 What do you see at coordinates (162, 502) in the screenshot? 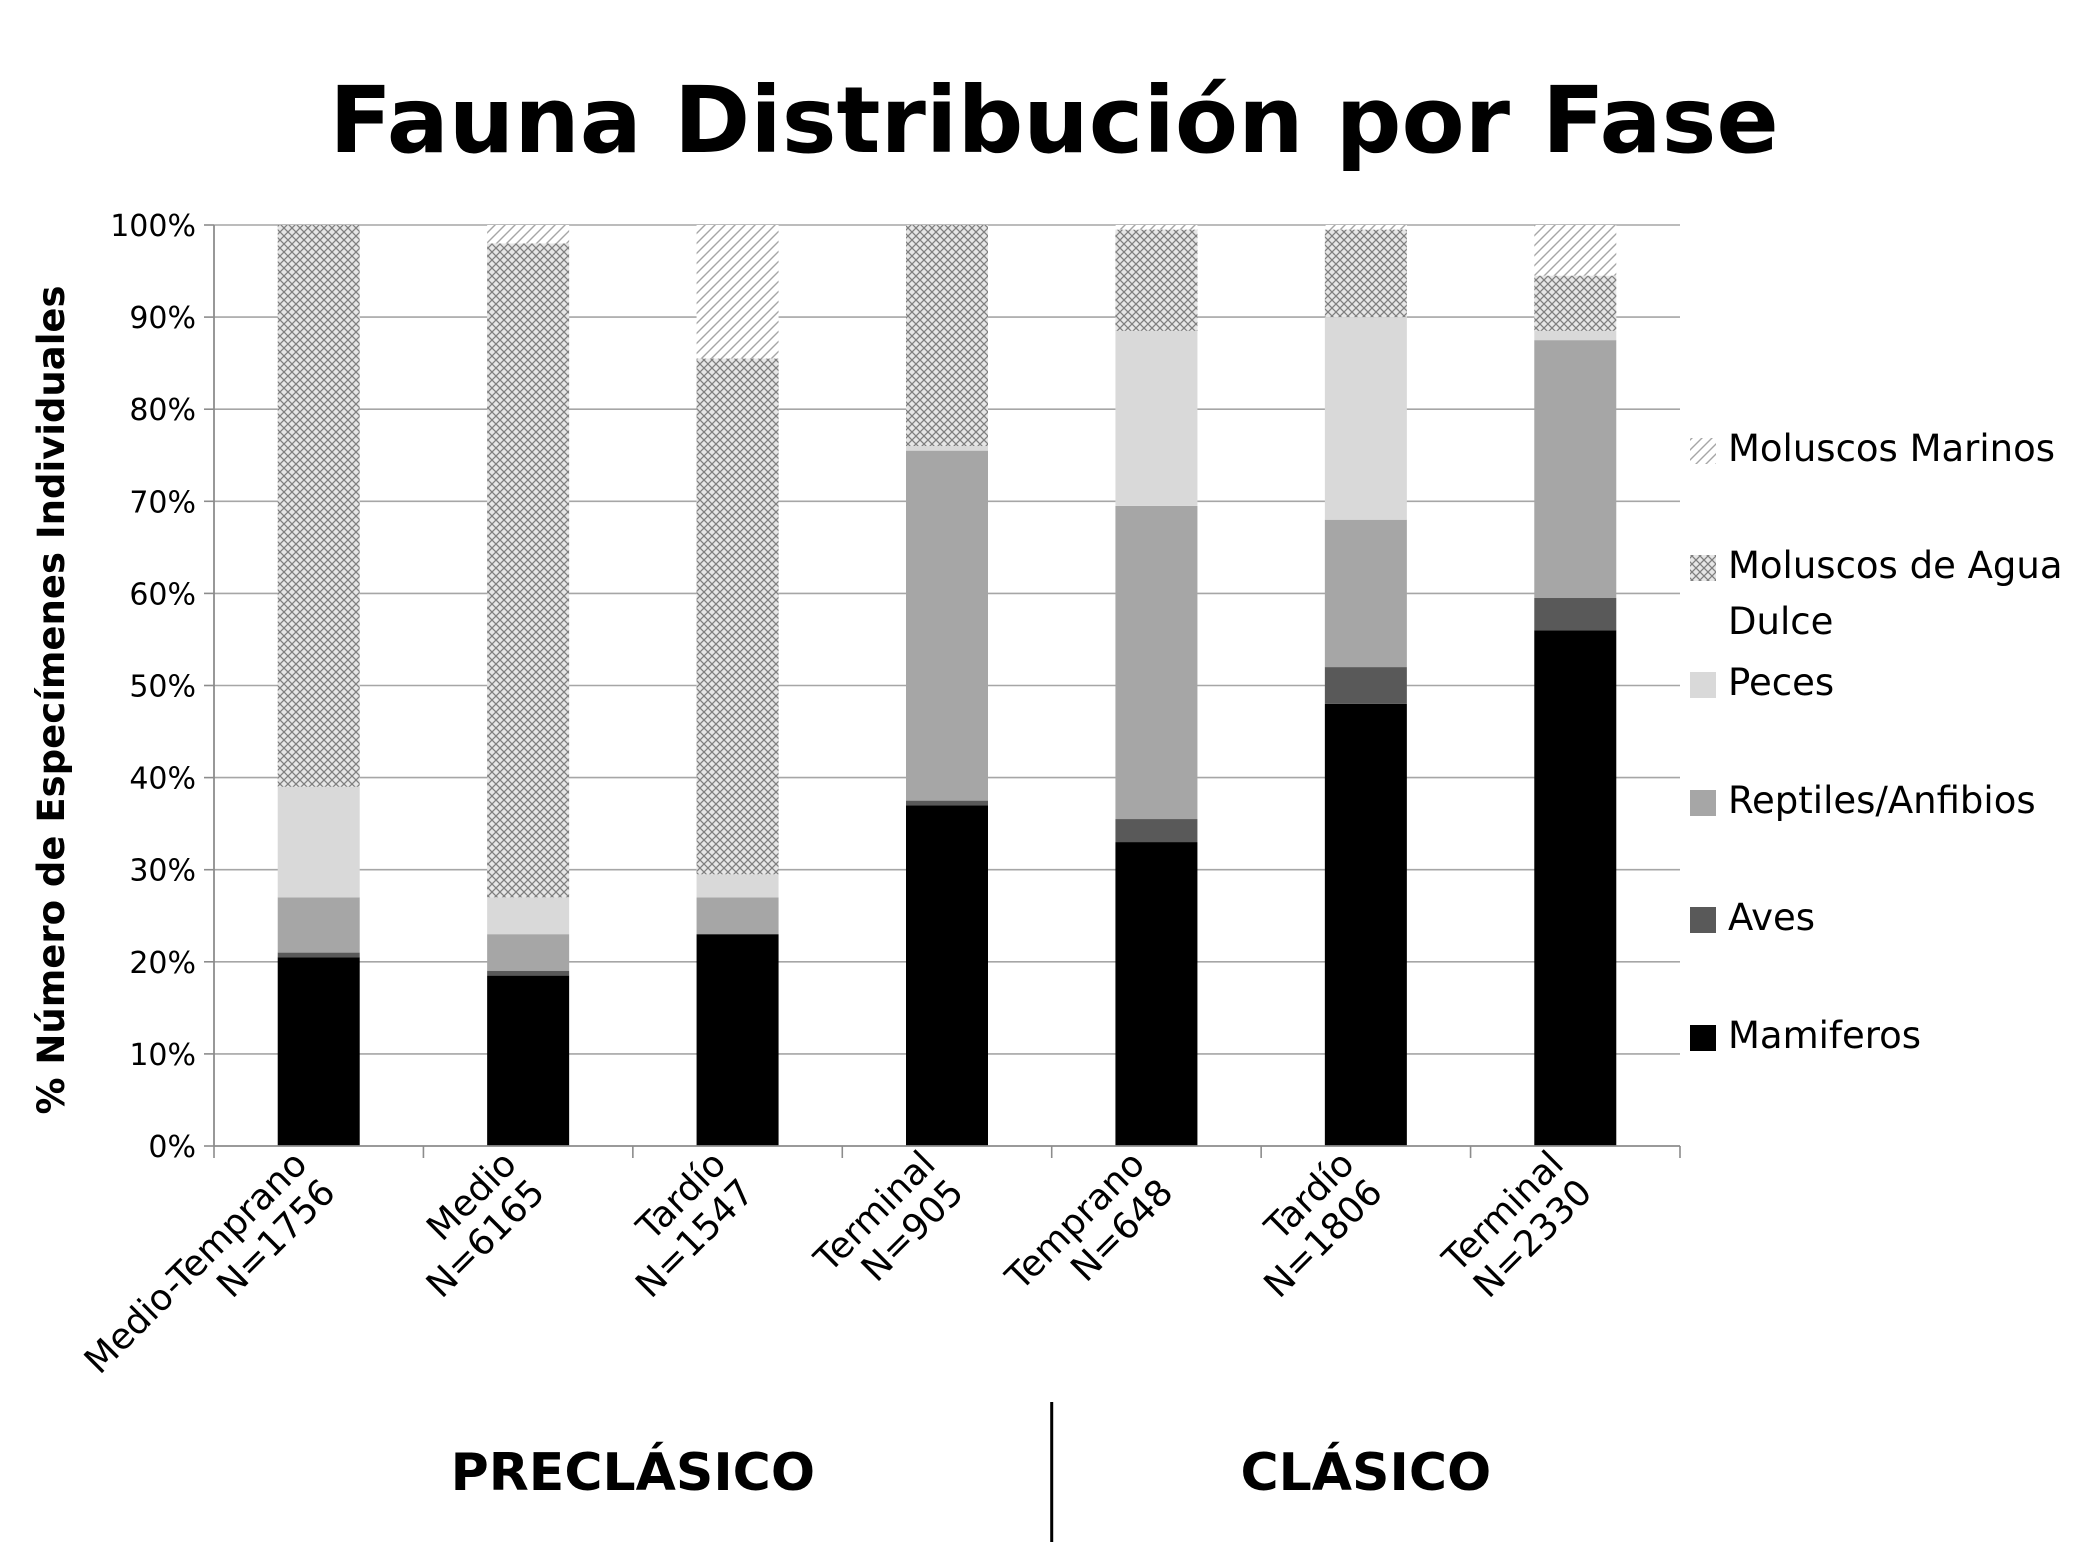
I see `y-tick-label: 70%` at bounding box center [162, 502].